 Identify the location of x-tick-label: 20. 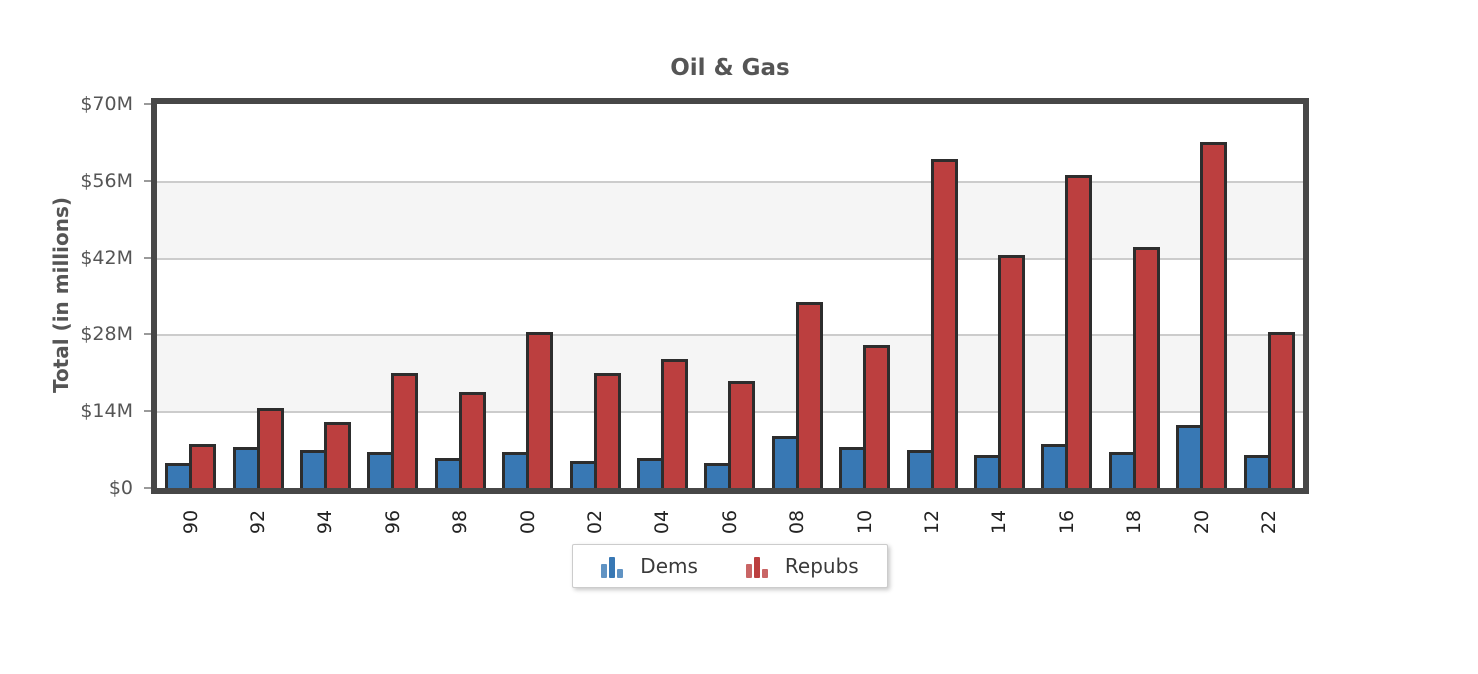
(1201, 522).